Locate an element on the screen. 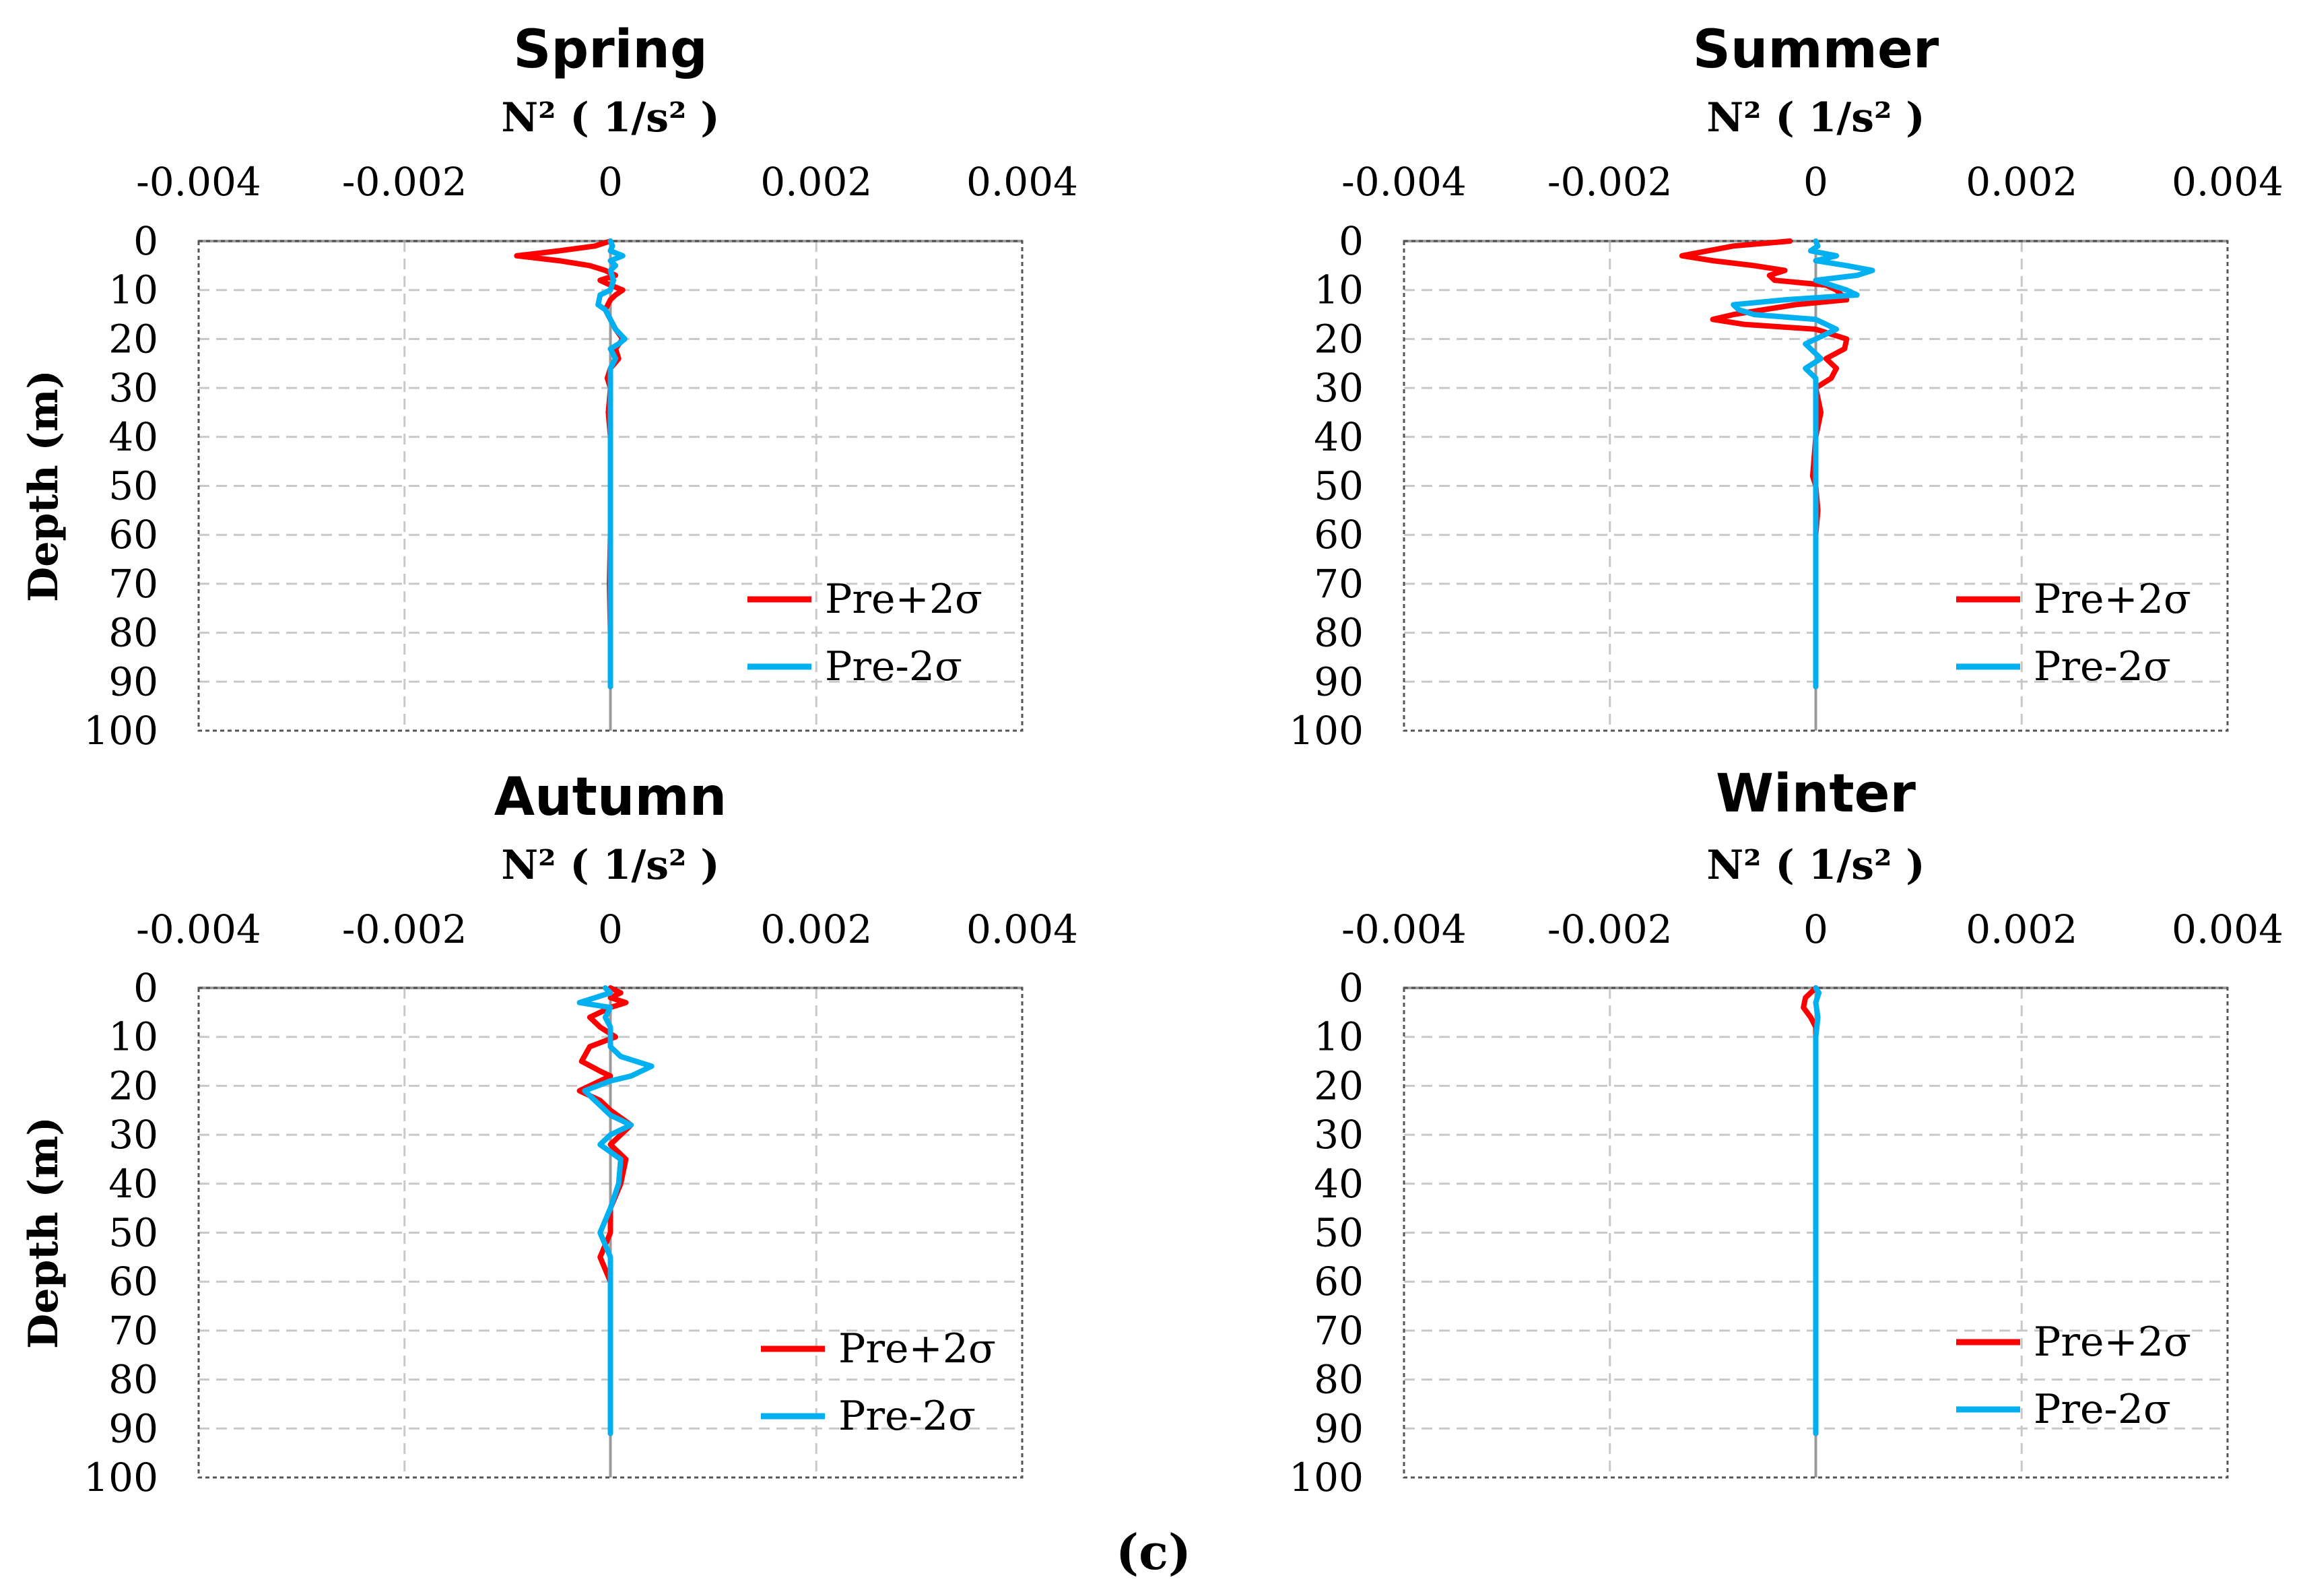  chart-title: Spring is located at coordinates (611, 50).